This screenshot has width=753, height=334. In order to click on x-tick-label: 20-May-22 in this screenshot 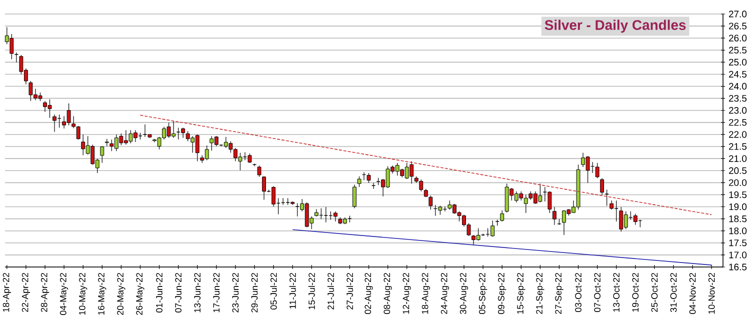, I will do `click(121, 293)`.